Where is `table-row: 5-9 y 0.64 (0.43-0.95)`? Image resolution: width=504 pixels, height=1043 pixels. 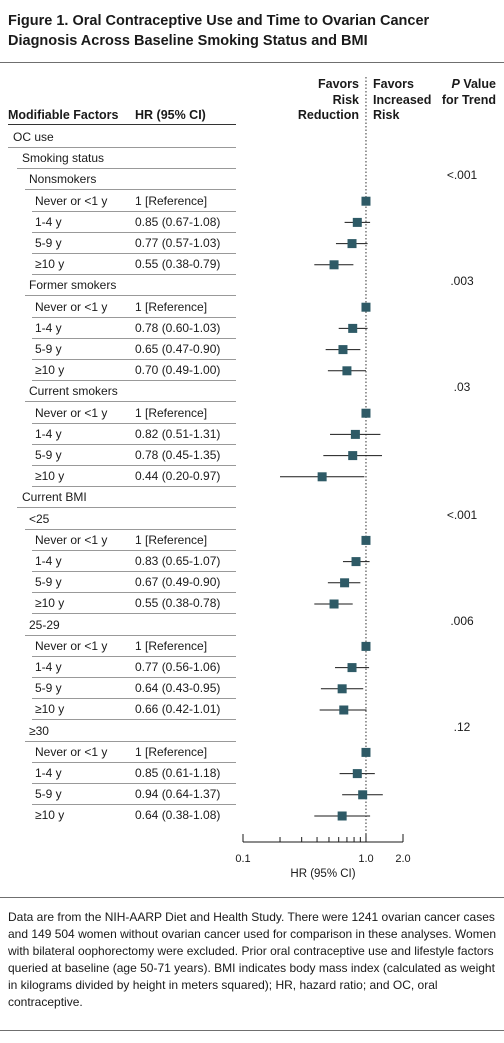
table-row: 5-9 y 0.64 (0.43-0.95) is located at coordinates (252, 689).